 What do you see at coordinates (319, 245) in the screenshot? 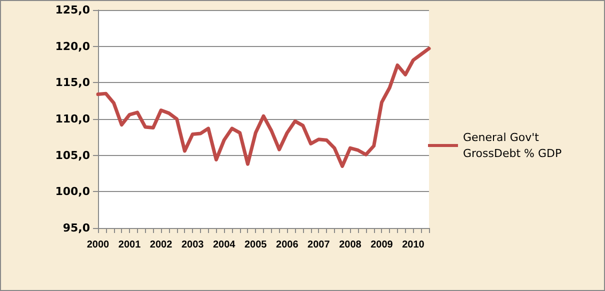
I see `x-tick-label: 2007` at bounding box center [319, 245].